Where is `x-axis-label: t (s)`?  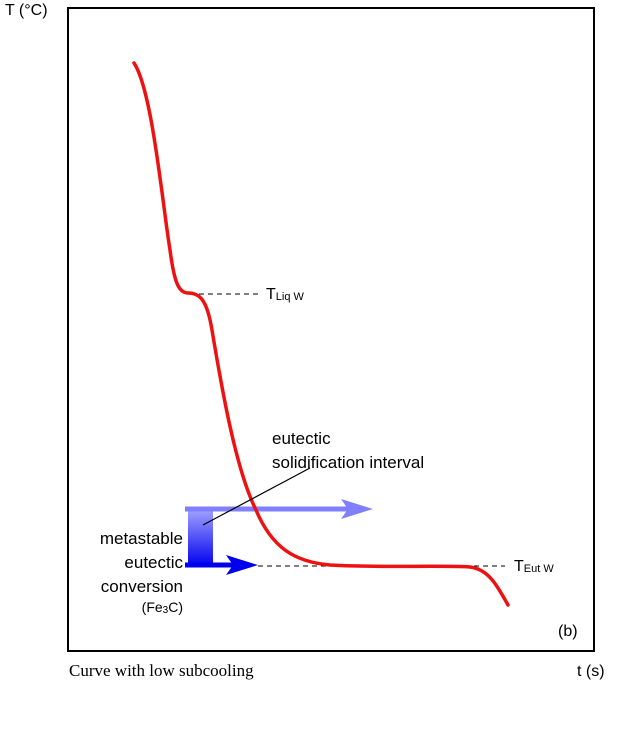
x-axis-label: t (s) is located at coordinates (591, 671).